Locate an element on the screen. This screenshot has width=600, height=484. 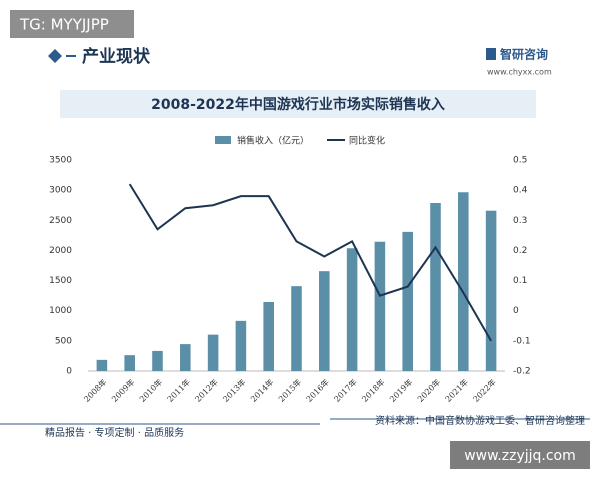
title-band is located at coordinates (298, 104).